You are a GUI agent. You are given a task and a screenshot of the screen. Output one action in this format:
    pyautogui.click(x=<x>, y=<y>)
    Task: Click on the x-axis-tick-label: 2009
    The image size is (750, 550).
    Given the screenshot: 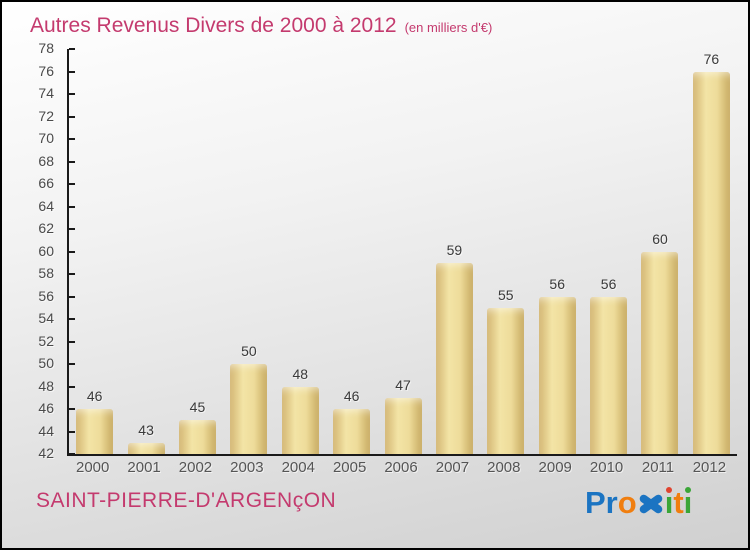 What is the action you would take?
    pyautogui.click(x=555, y=467)
    